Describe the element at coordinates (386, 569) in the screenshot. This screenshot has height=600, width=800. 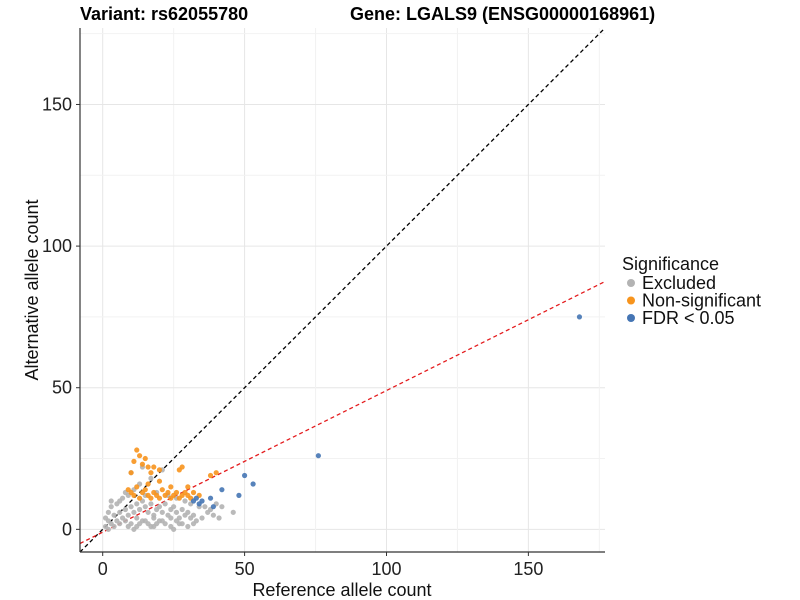
I see `x-tick-label: 100` at that location.